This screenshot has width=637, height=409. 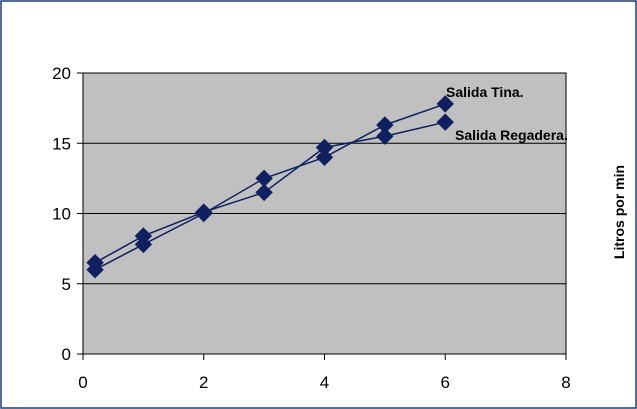 What do you see at coordinates (61, 214) in the screenshot?
I see `y-tick-label: 10` at bounding box center [61, 214].